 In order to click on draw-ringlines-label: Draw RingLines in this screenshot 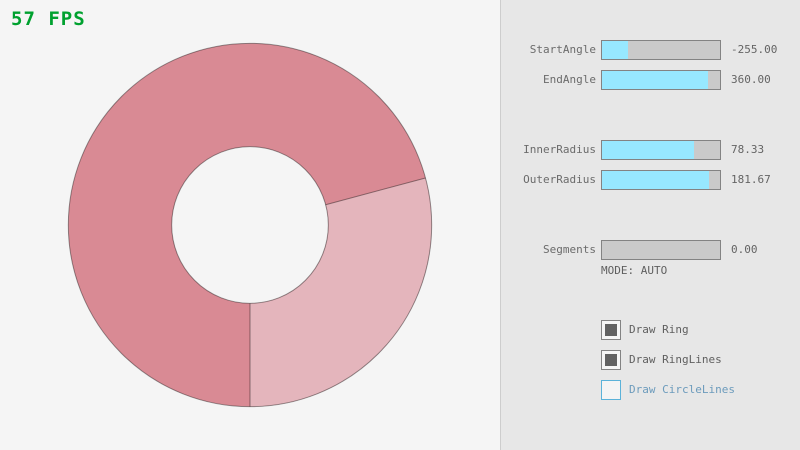, I will do `click(675, 359)`.